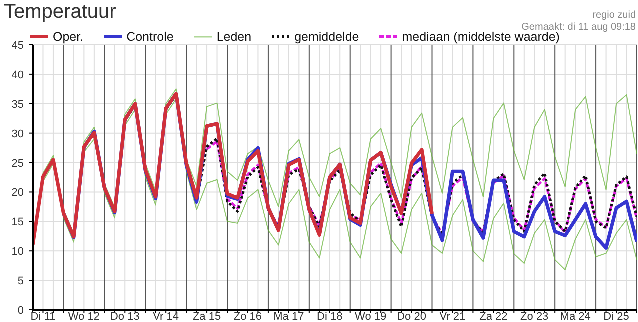  I want to click on y-tick-label: 30, so click(18, 134).